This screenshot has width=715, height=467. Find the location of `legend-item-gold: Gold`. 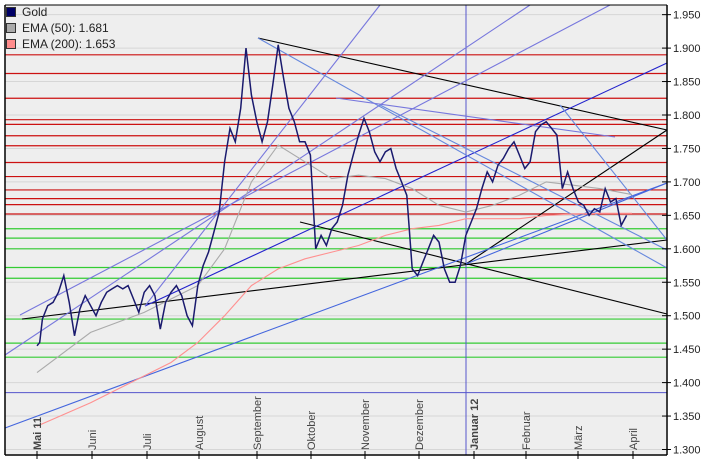

legend-item-gold: Gold is located at coordinates (60, 12).